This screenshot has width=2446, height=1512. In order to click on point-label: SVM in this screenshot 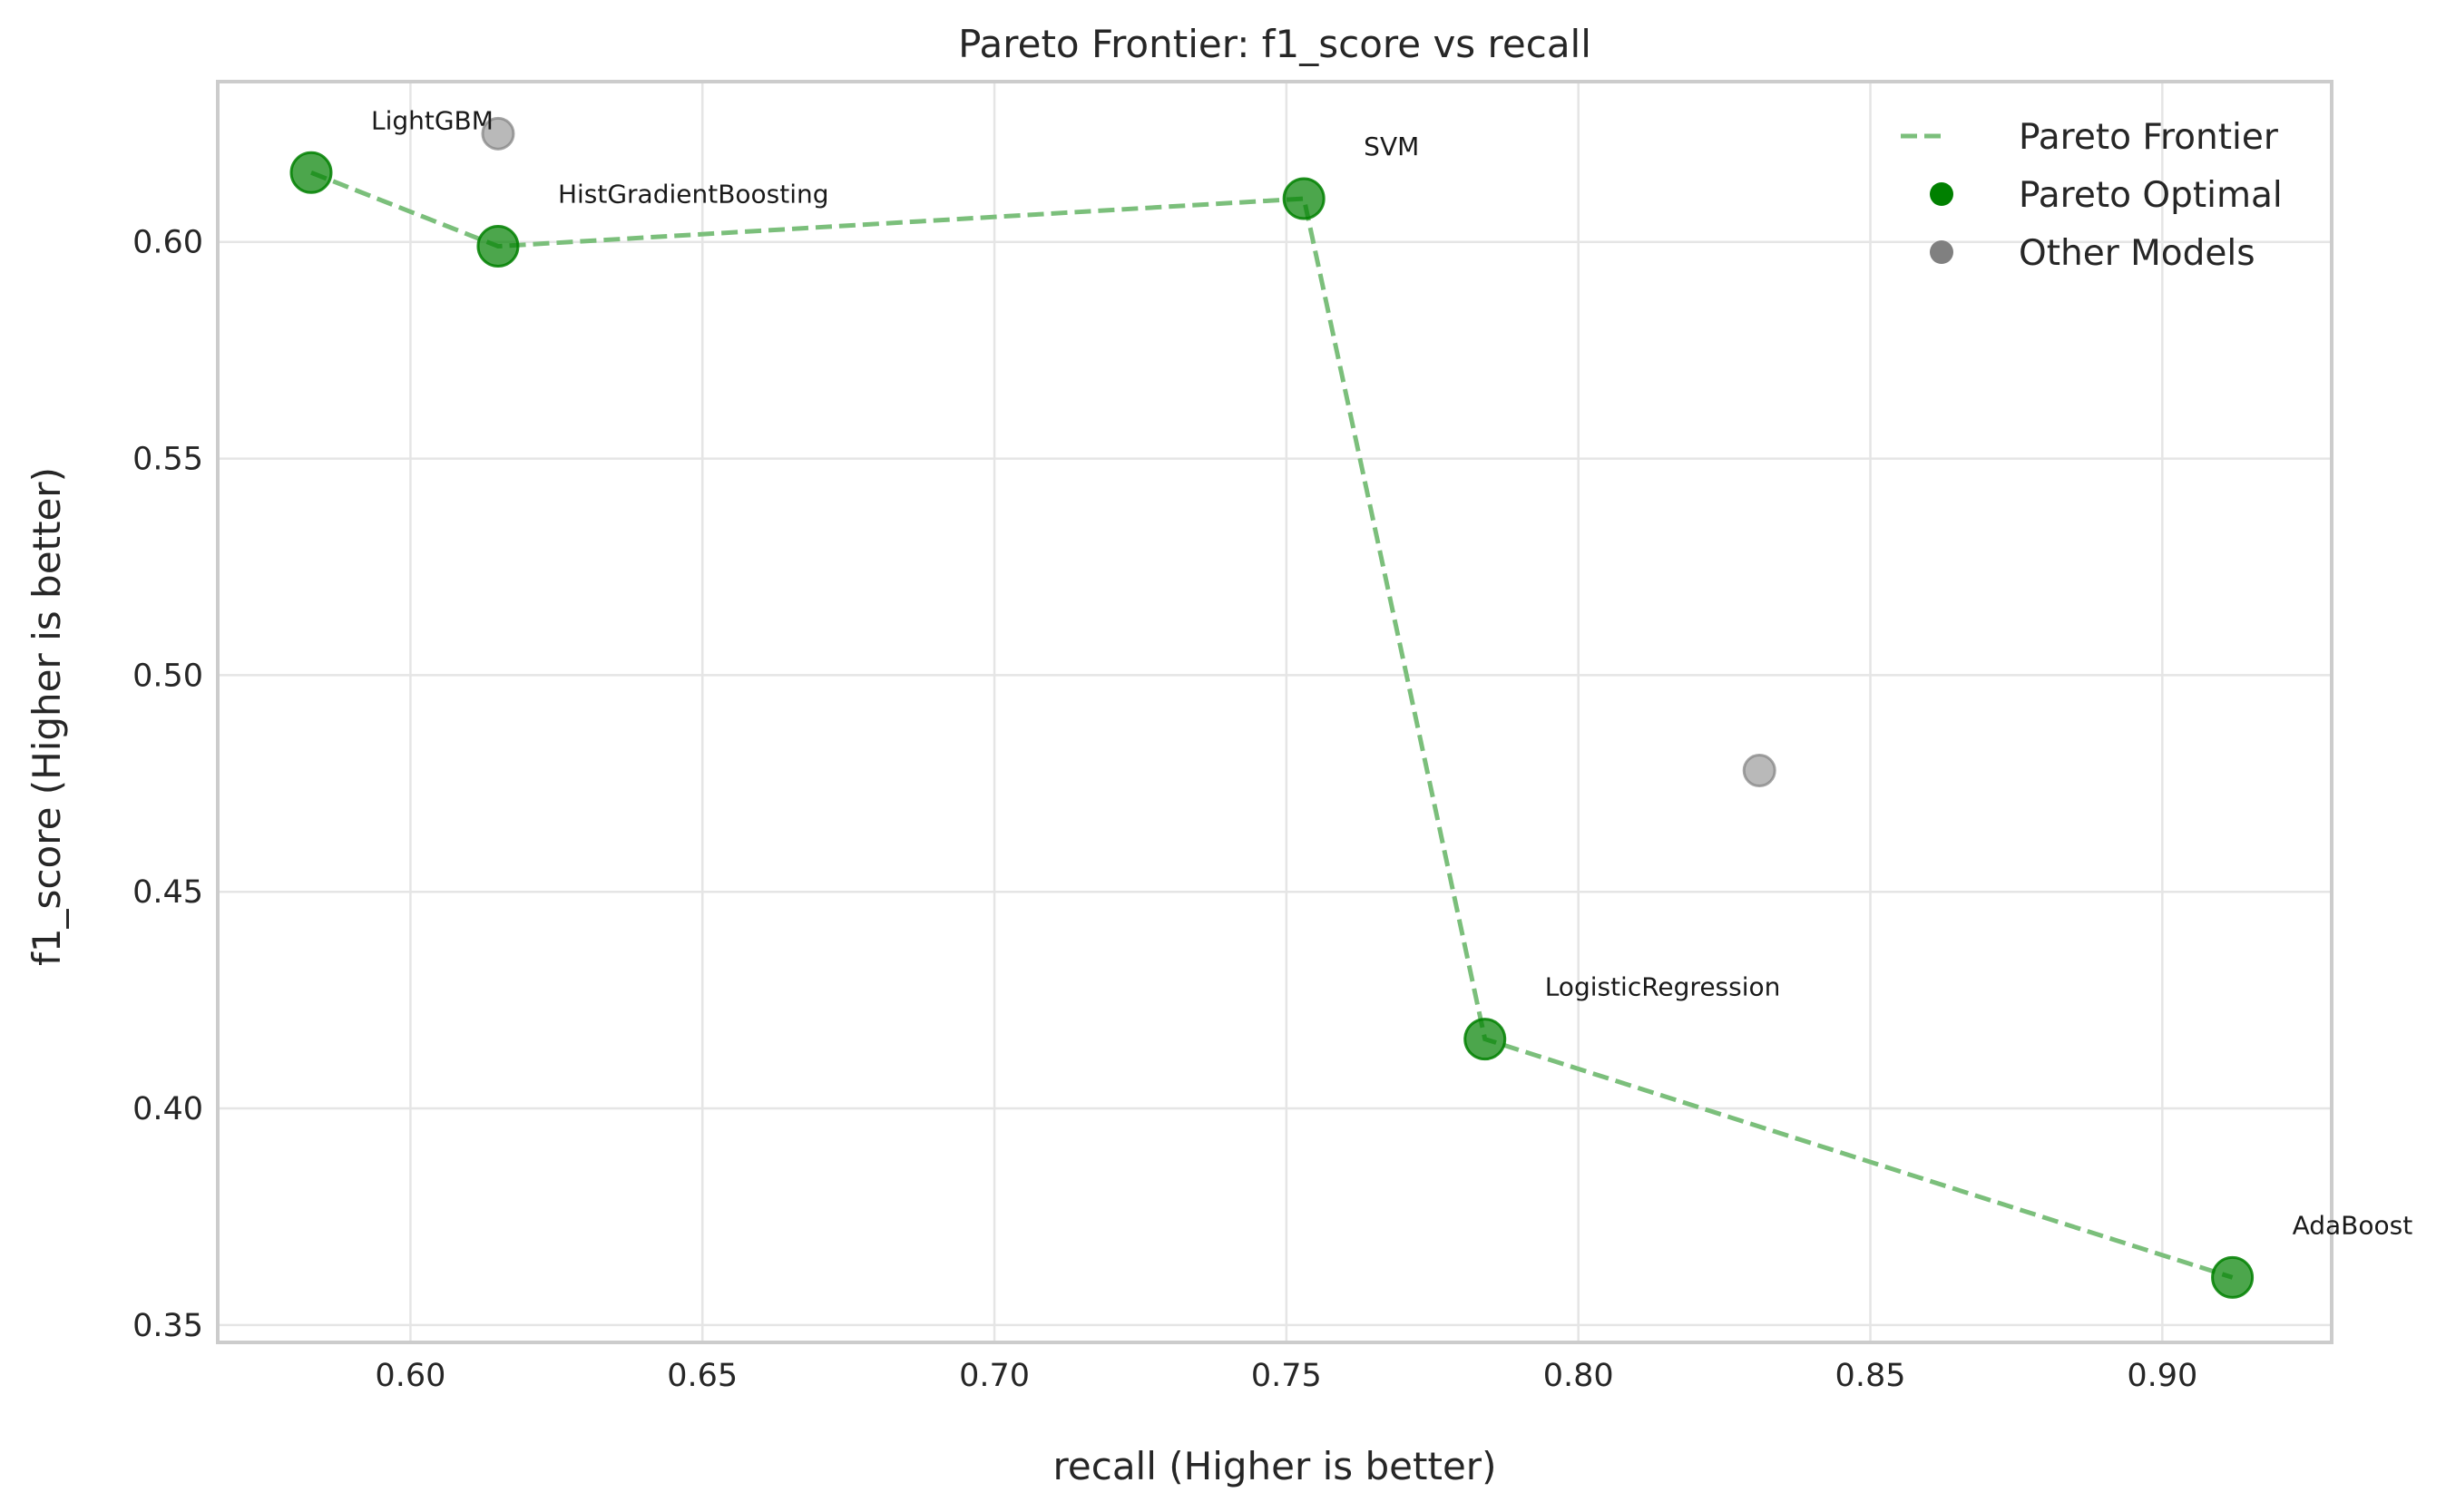, I will do `click(1391, 146)`.